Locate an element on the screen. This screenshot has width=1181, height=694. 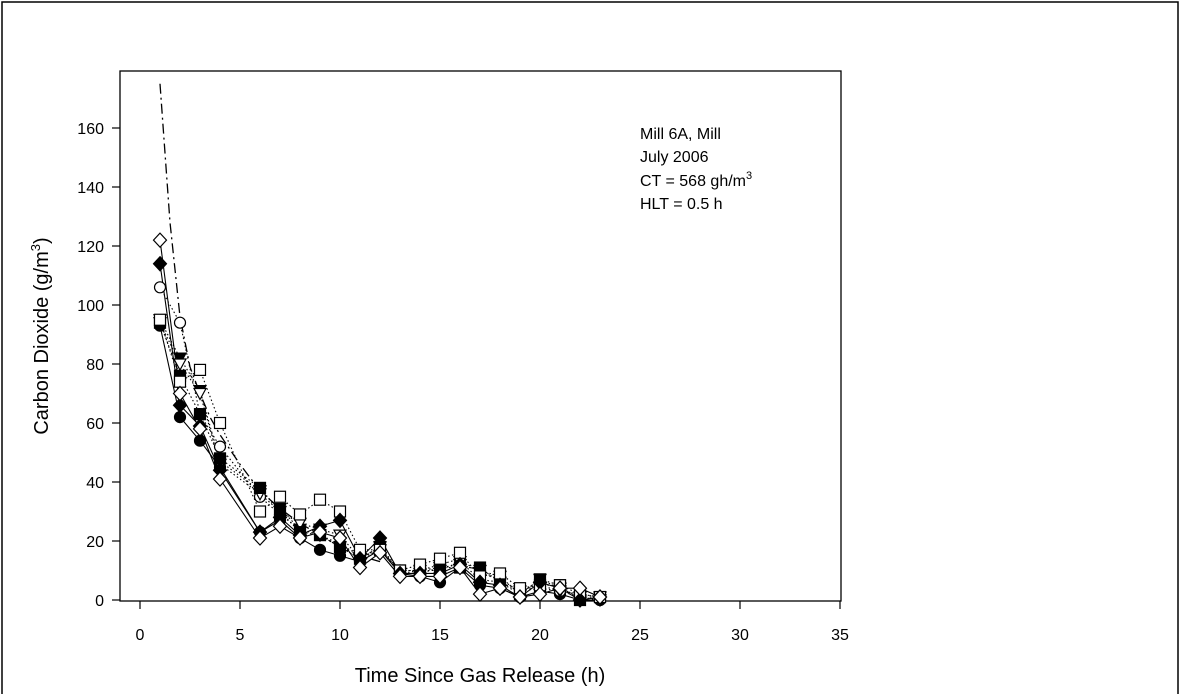
x-tick-label: 20 is located at coordinates (540, 635).